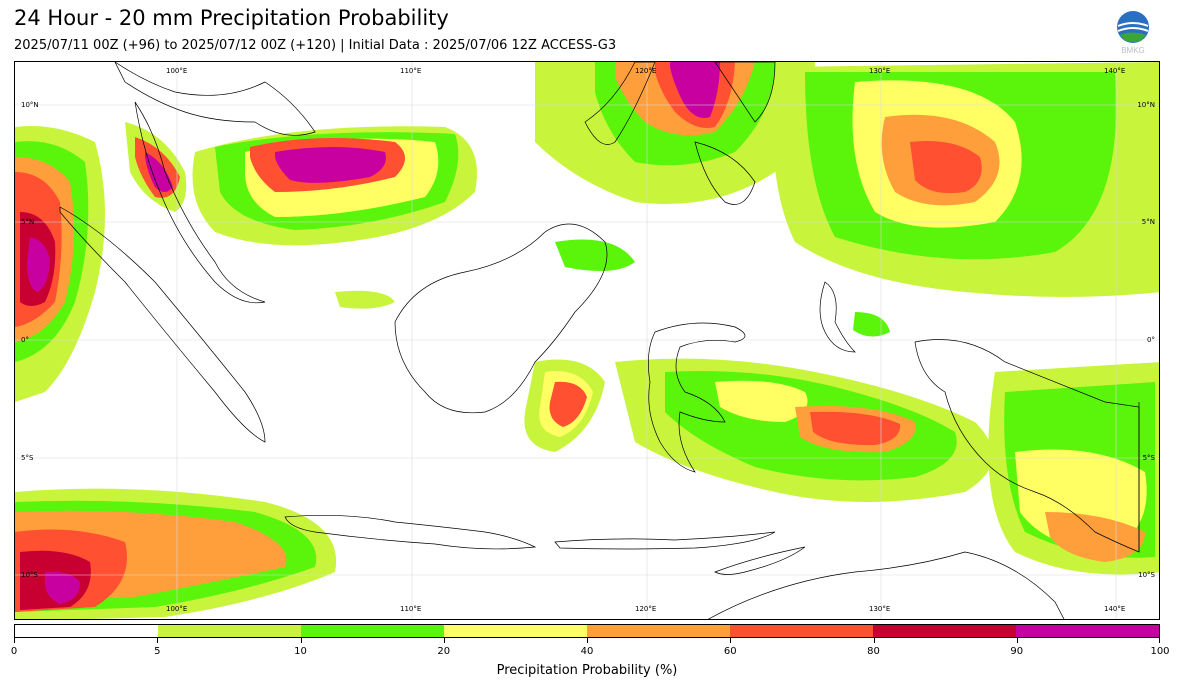  What do you see at coordinates (1146, 575) in the screenshot?
I see `lat-label-10s-right: 10°S` at bounding box center [1146, 575].